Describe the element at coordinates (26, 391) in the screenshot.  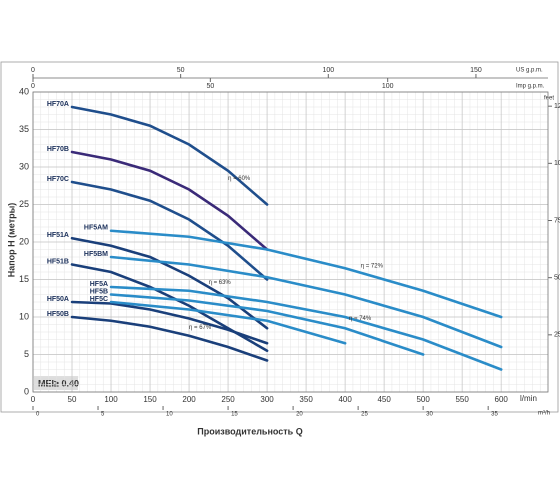
I see `y-tick-label: 0` at that location.